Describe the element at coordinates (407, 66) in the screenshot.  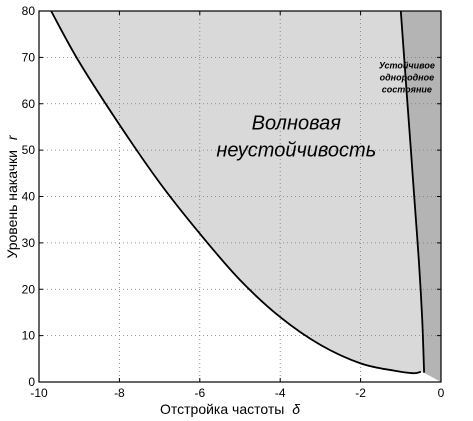
I see `stable-homogeneous-label: Устойчивое` at that location.